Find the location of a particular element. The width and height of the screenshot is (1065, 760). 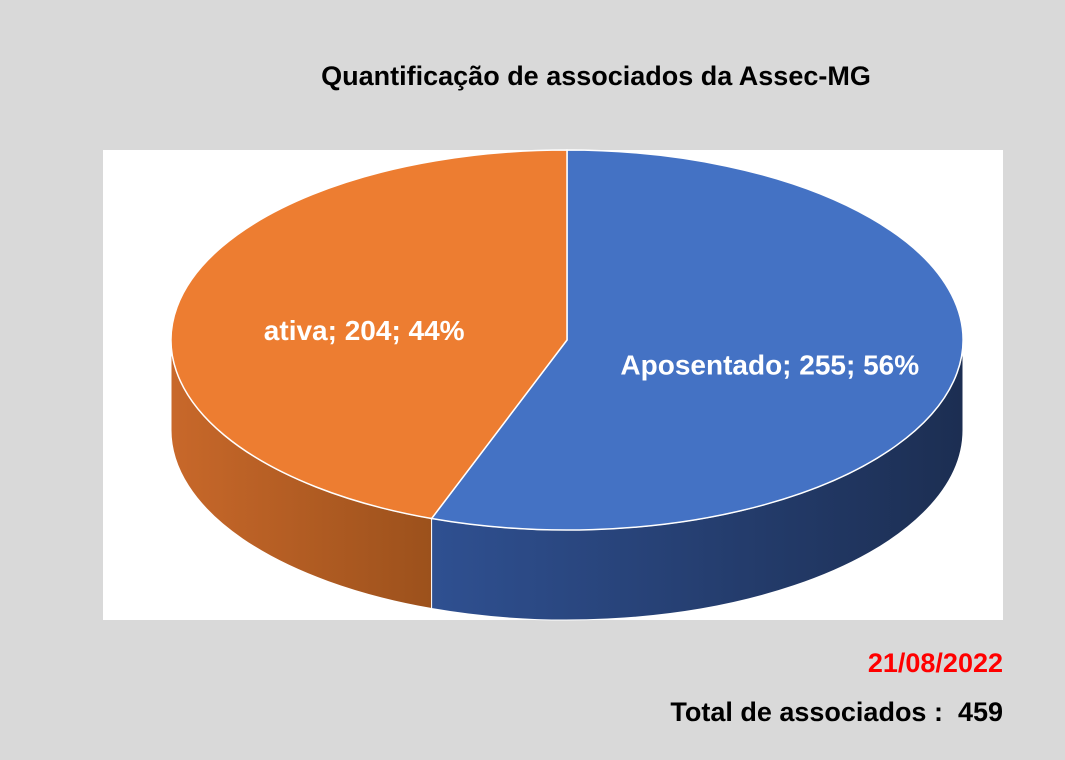

data-label: Aposentado; 255; 56% is located at coordinates (769, 365).